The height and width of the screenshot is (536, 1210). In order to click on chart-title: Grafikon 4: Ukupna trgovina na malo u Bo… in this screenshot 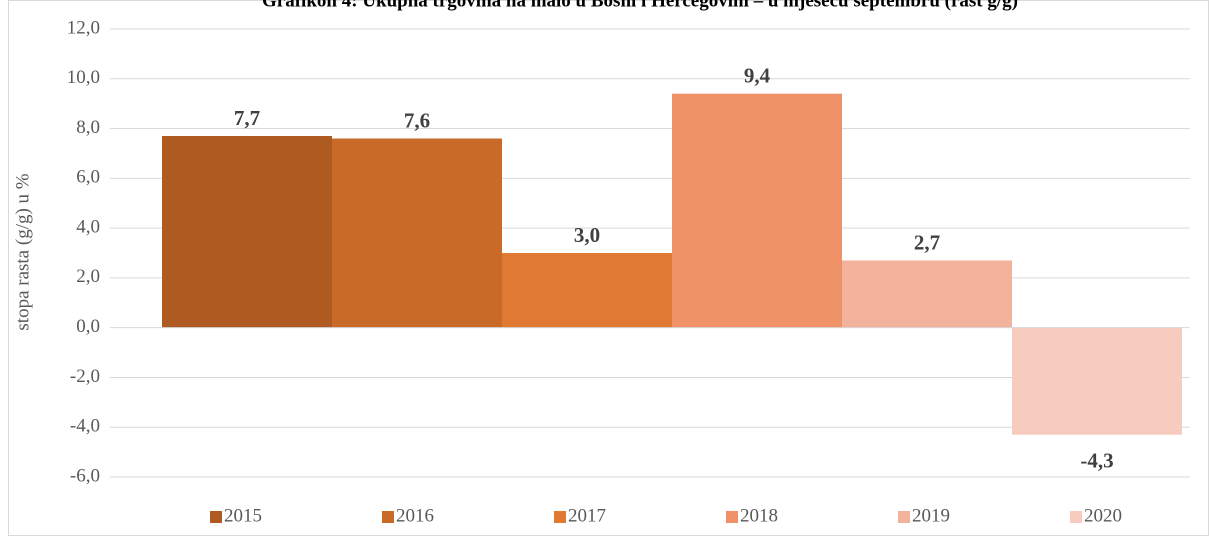, I will do `click(640, 5)`.